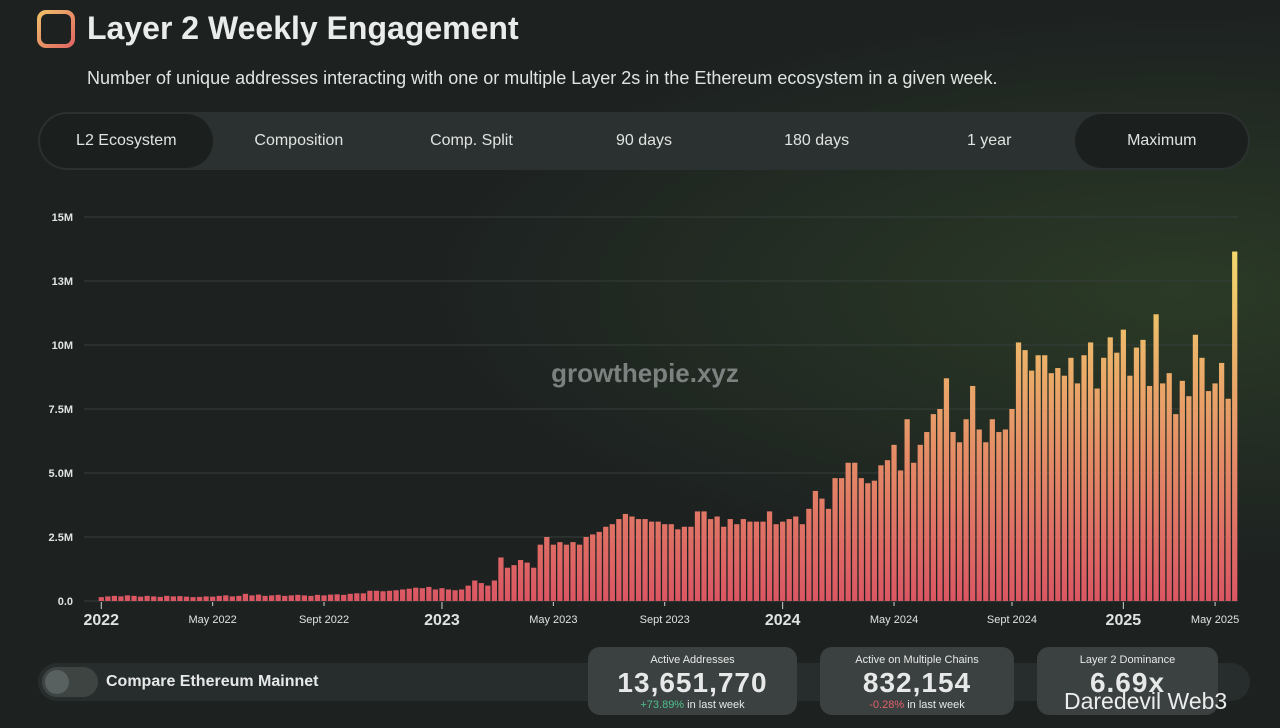 The width and height of the screenshot is (1280, 728). What do you see at coordinates (61, 410) in the screenshot?
I see `y-tick-label: 7.5M` at bounding box center [61, 410].